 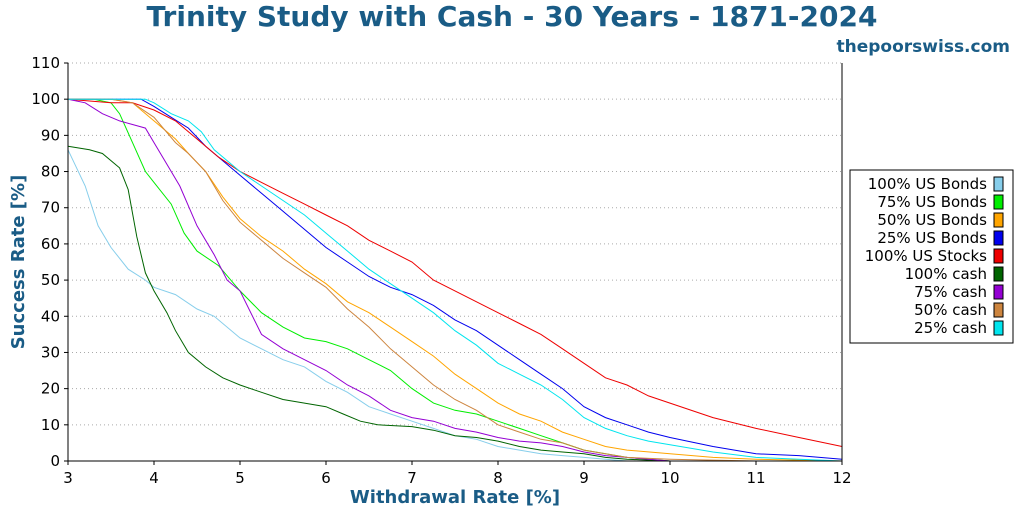 What do you see at coordinates (926, 256) in the screenshot?
I see `legend-label-4: 100% US Stocks` at bounding box center [926, 256].